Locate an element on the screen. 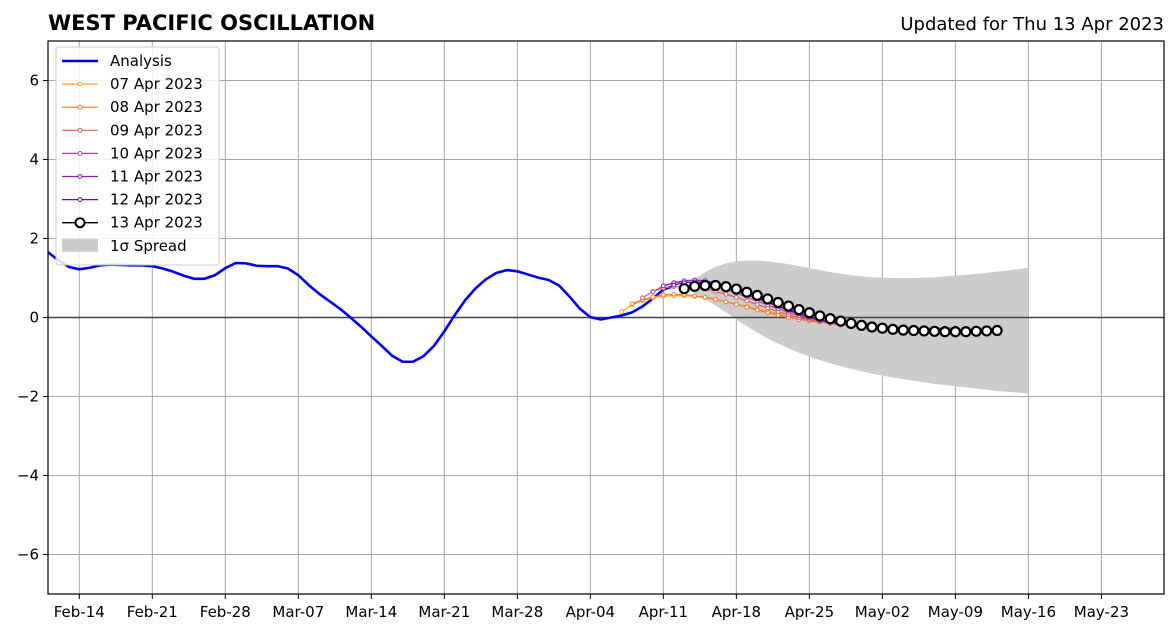 Image resolution: width=1176 pixels, height=633 pixels. x-tick-label: Apr-04 is located at coordinates (591, 612).